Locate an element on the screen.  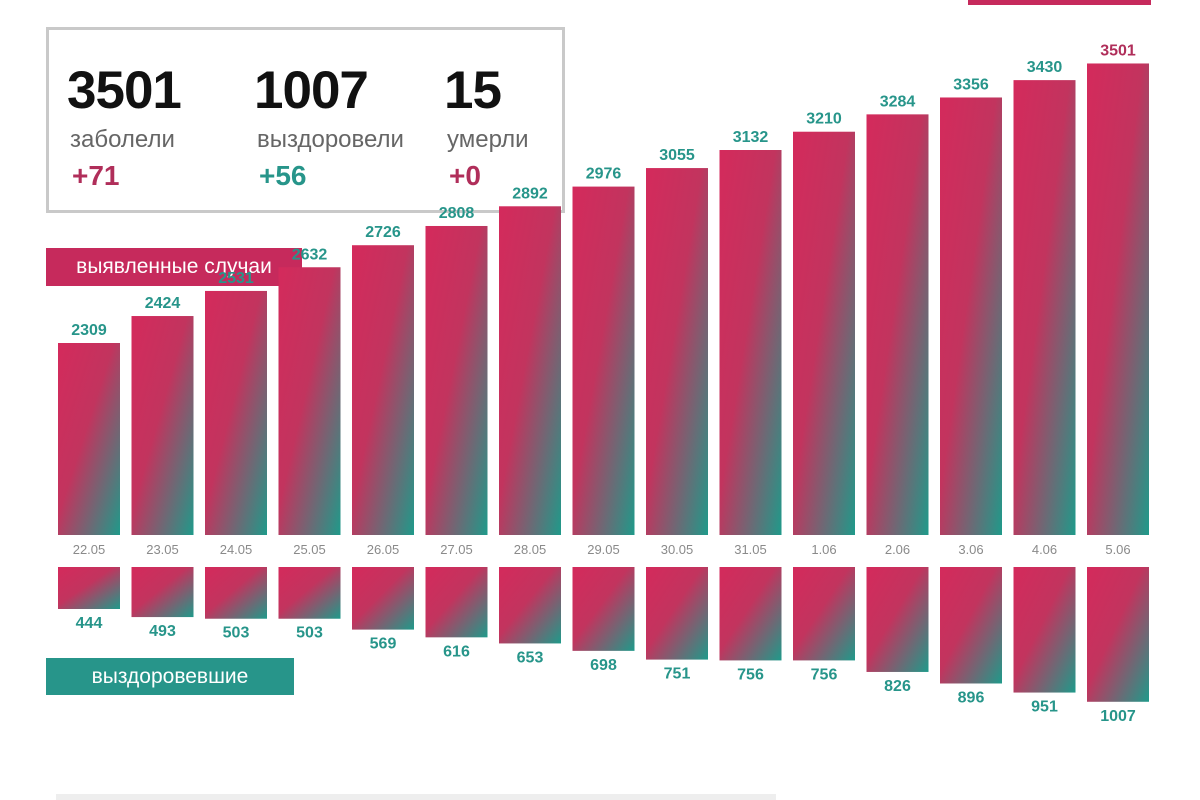
cases-bar-24.05 is located at coordinates (236, 412).